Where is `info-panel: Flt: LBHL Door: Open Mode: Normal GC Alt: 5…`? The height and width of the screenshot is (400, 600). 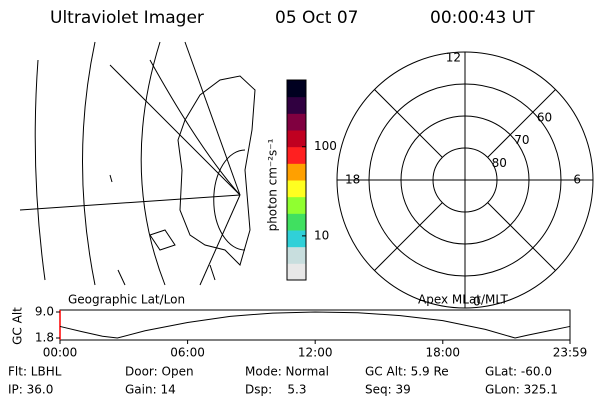
info-panel: Flt: LBHL Door: Open Mode: Normal GC Alt: 5… is located at coordinates (283, 381).